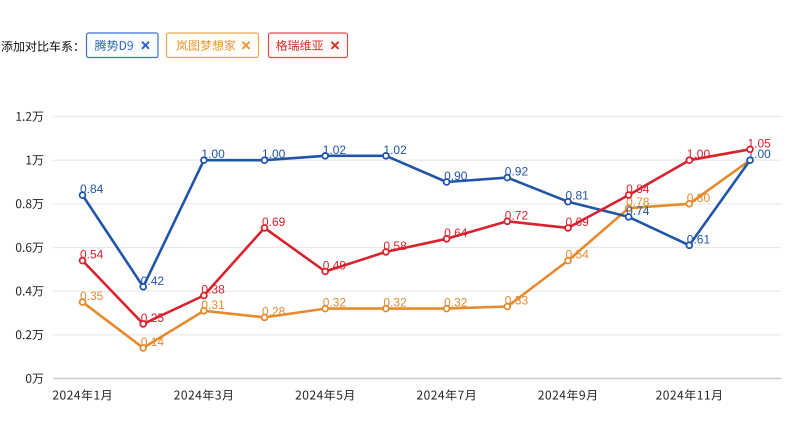 The width and height of the screenshot is (800, 428). What do you see at coordinates (760, 143) in the screenshot?
I see `svg-text: 1.05` at bounding box center [760, 143].